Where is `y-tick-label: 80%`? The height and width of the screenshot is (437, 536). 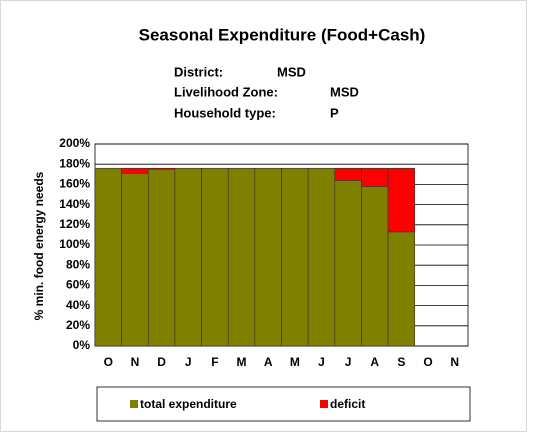 y-tick-label: 80% is located at coordinates (78, 264).